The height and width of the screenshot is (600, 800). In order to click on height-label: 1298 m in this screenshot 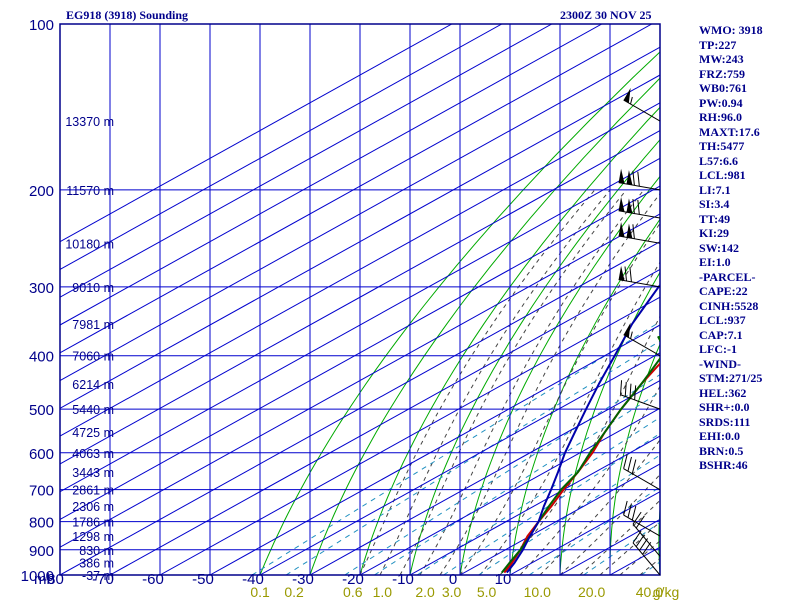, I will do `click(93, 537)`.